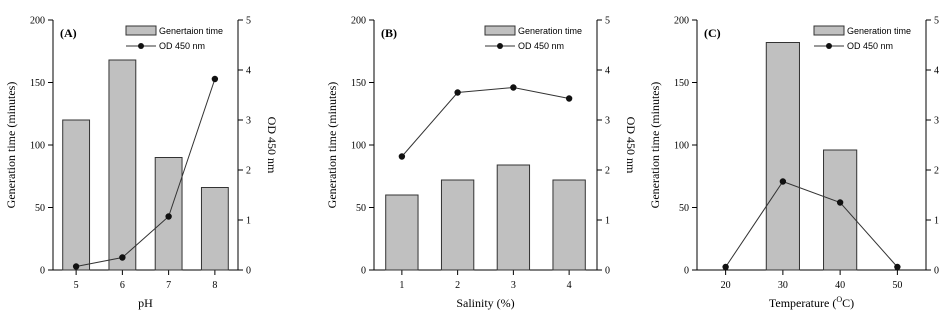  What do you see at coordinates (122, 285) in the screenshot?
I see `x-tick-label: 6` at bounding box center [122, 285].